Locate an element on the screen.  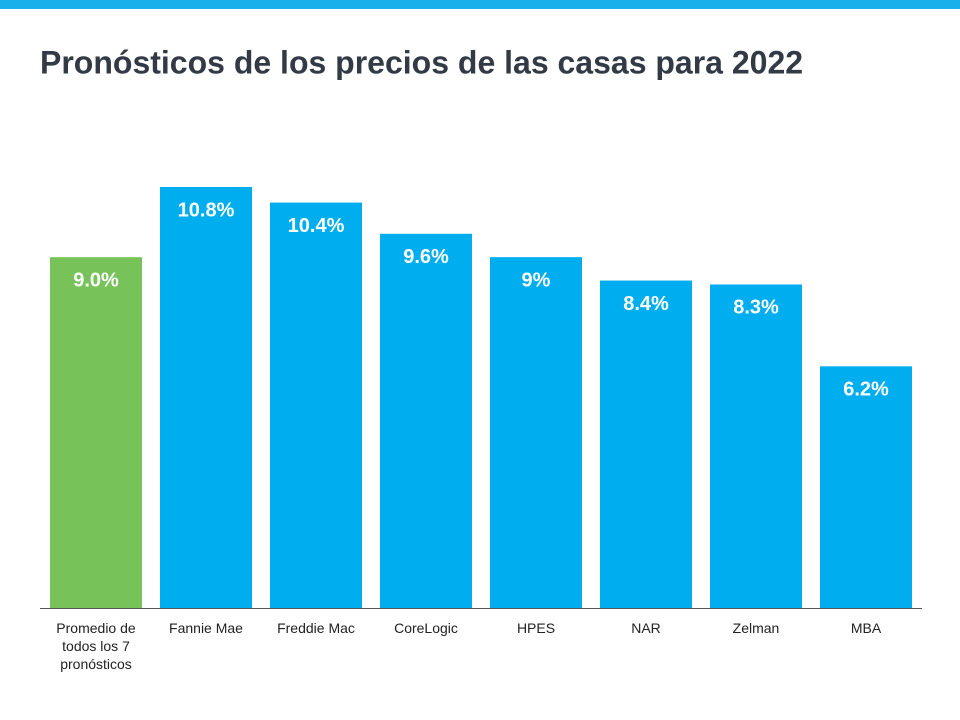
value-label: 10.8% is located at coordinates (206, 210).